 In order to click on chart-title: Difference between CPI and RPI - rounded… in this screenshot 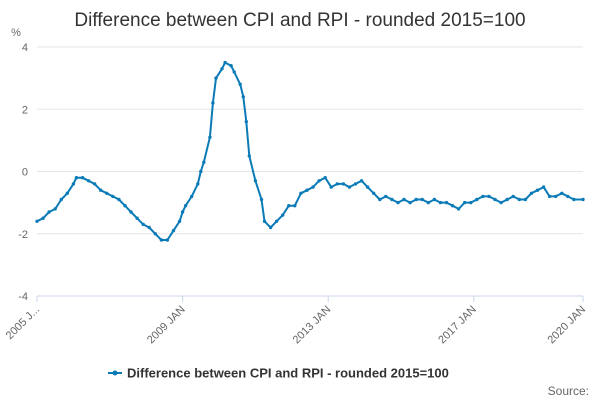, I will do `click(299, 20)`.